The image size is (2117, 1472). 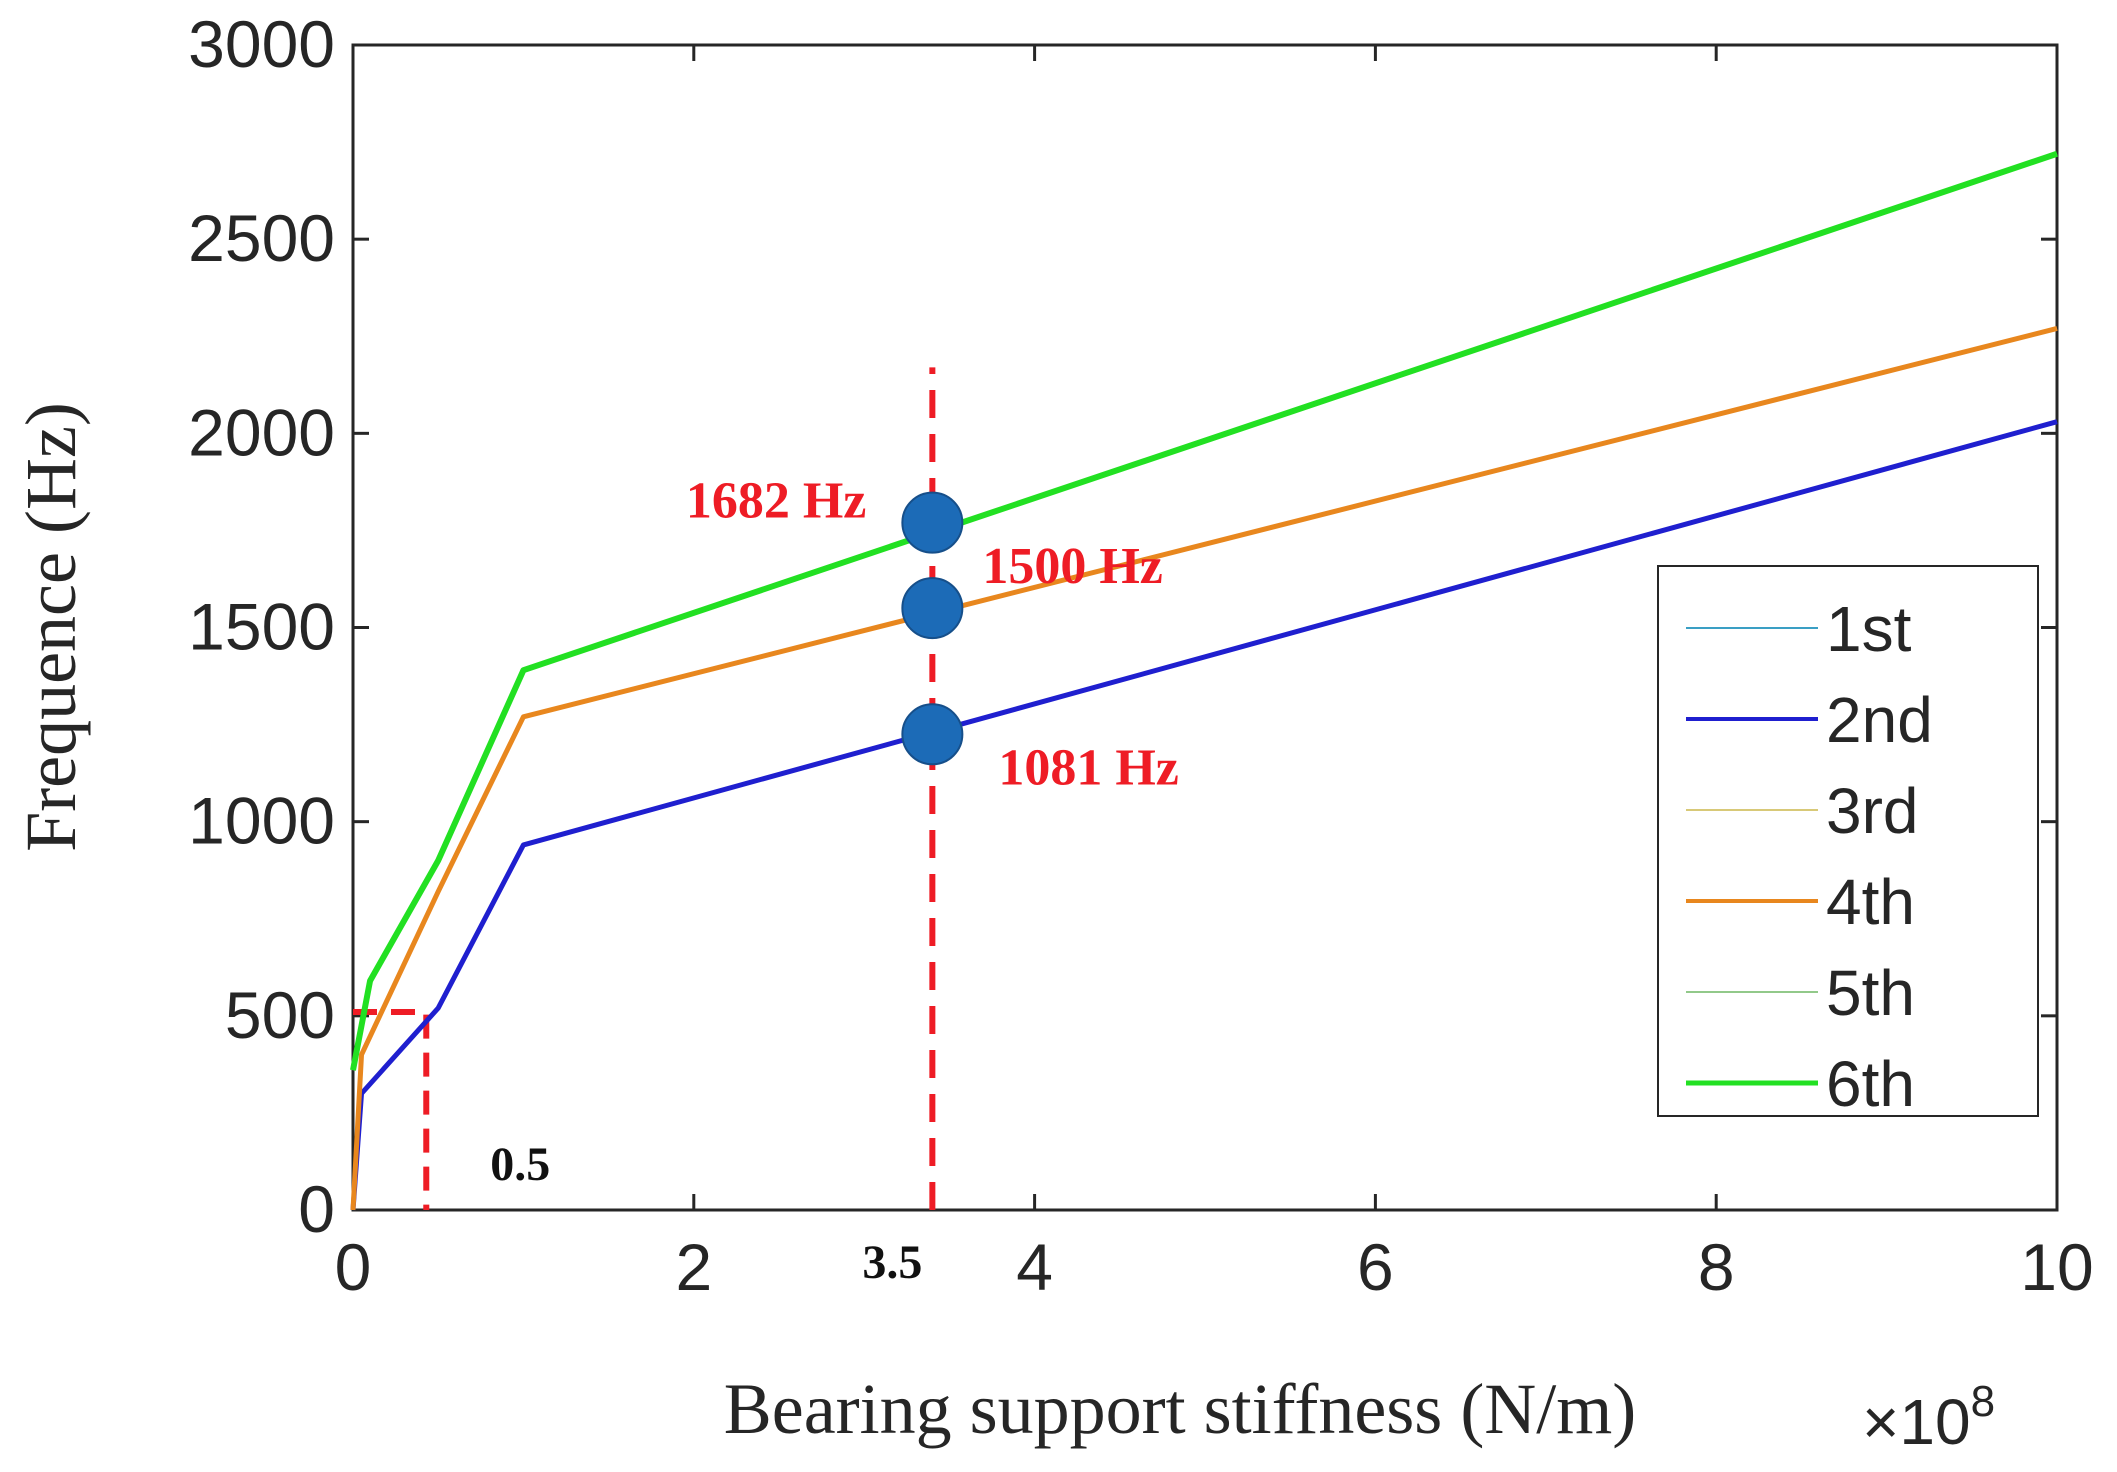 What do you see at coordinates (51, 627) in the screenshot?
I see `y-axis-title: Frequence (Hz)` at bounding box center [51, 627].